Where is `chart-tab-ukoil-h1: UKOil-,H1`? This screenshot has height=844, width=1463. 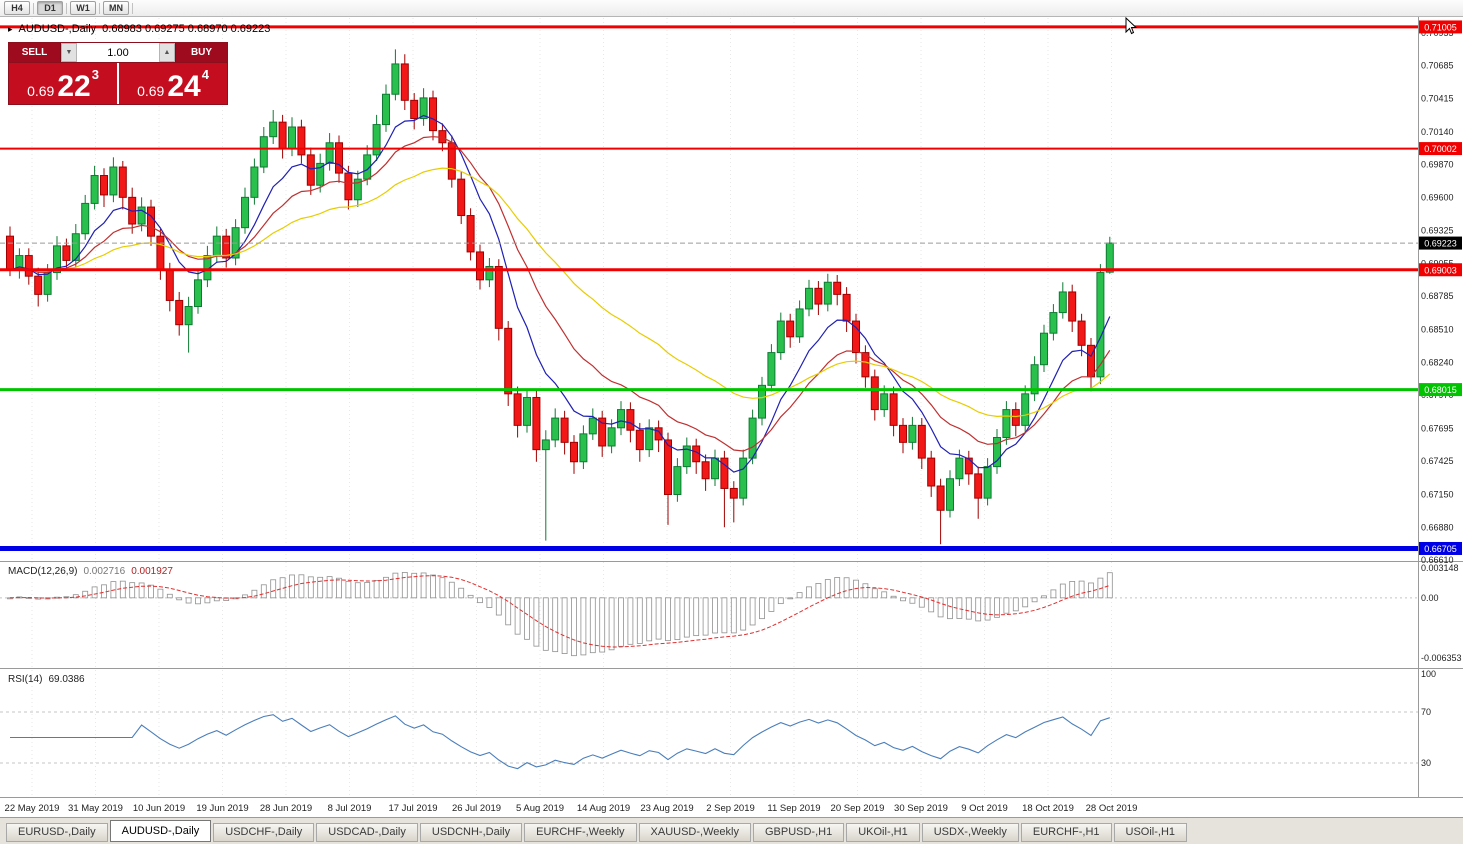 chart-tab-ukoil-h1: UKOil-,H1 is located at coordinates (883, 832).